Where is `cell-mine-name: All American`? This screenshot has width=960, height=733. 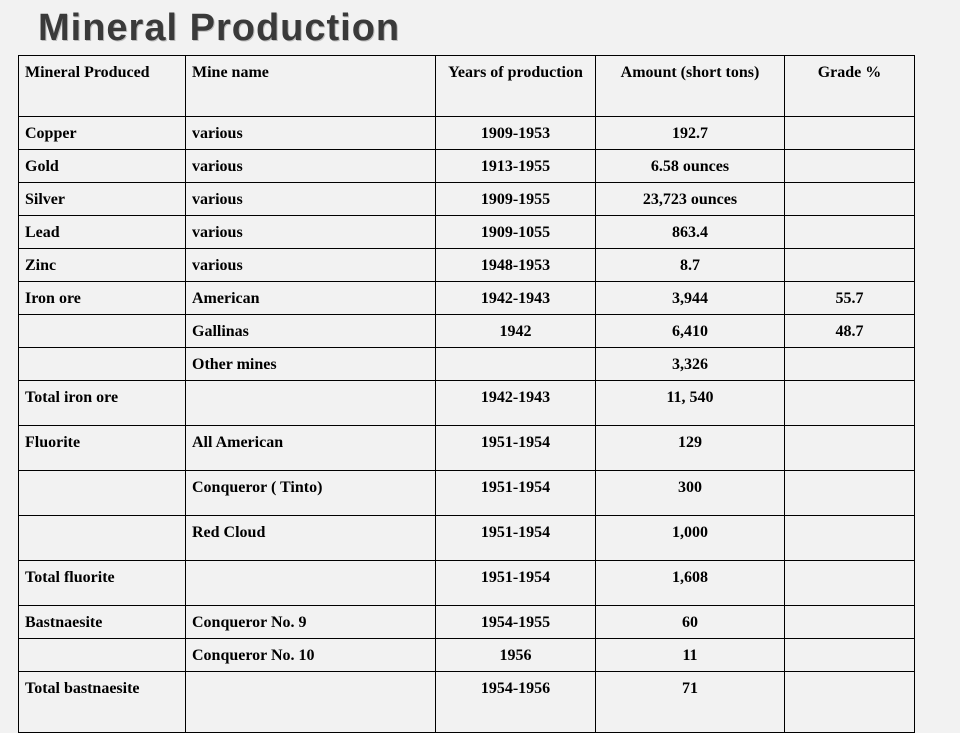
cell-mine-name: All American is located at coordinates (310, 448).